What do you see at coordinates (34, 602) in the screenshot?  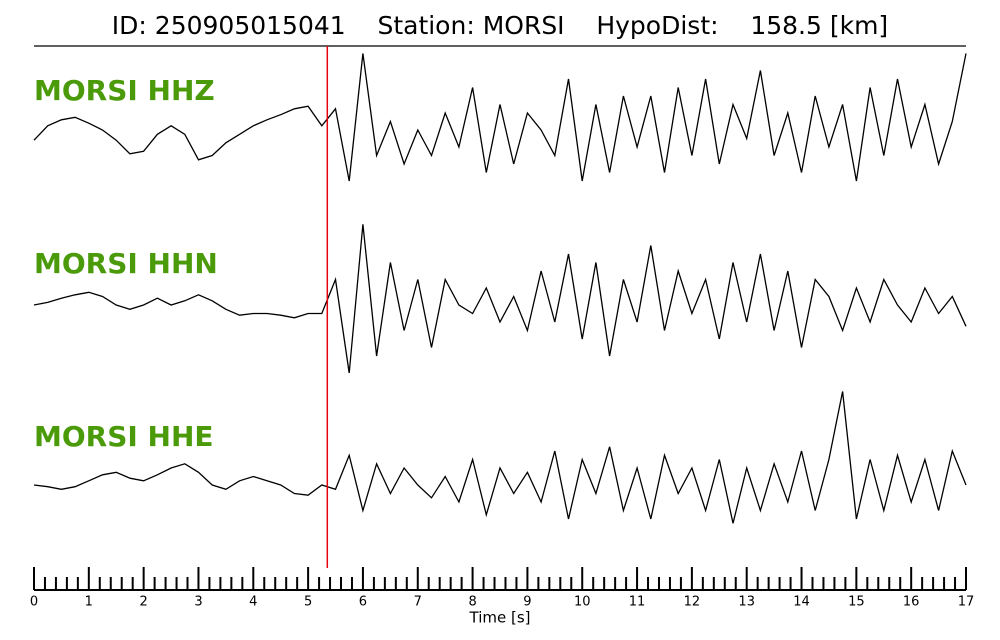 I see `x-tick-label: 0` at bounding box center [34, 602].